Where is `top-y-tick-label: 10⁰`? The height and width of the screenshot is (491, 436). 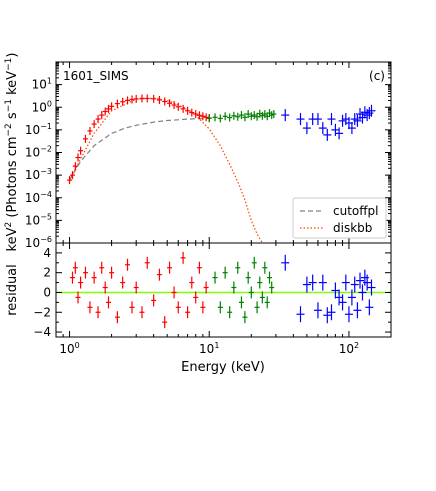
top-y-tick-label: 10⁰ is located at coordinates (42, 106).